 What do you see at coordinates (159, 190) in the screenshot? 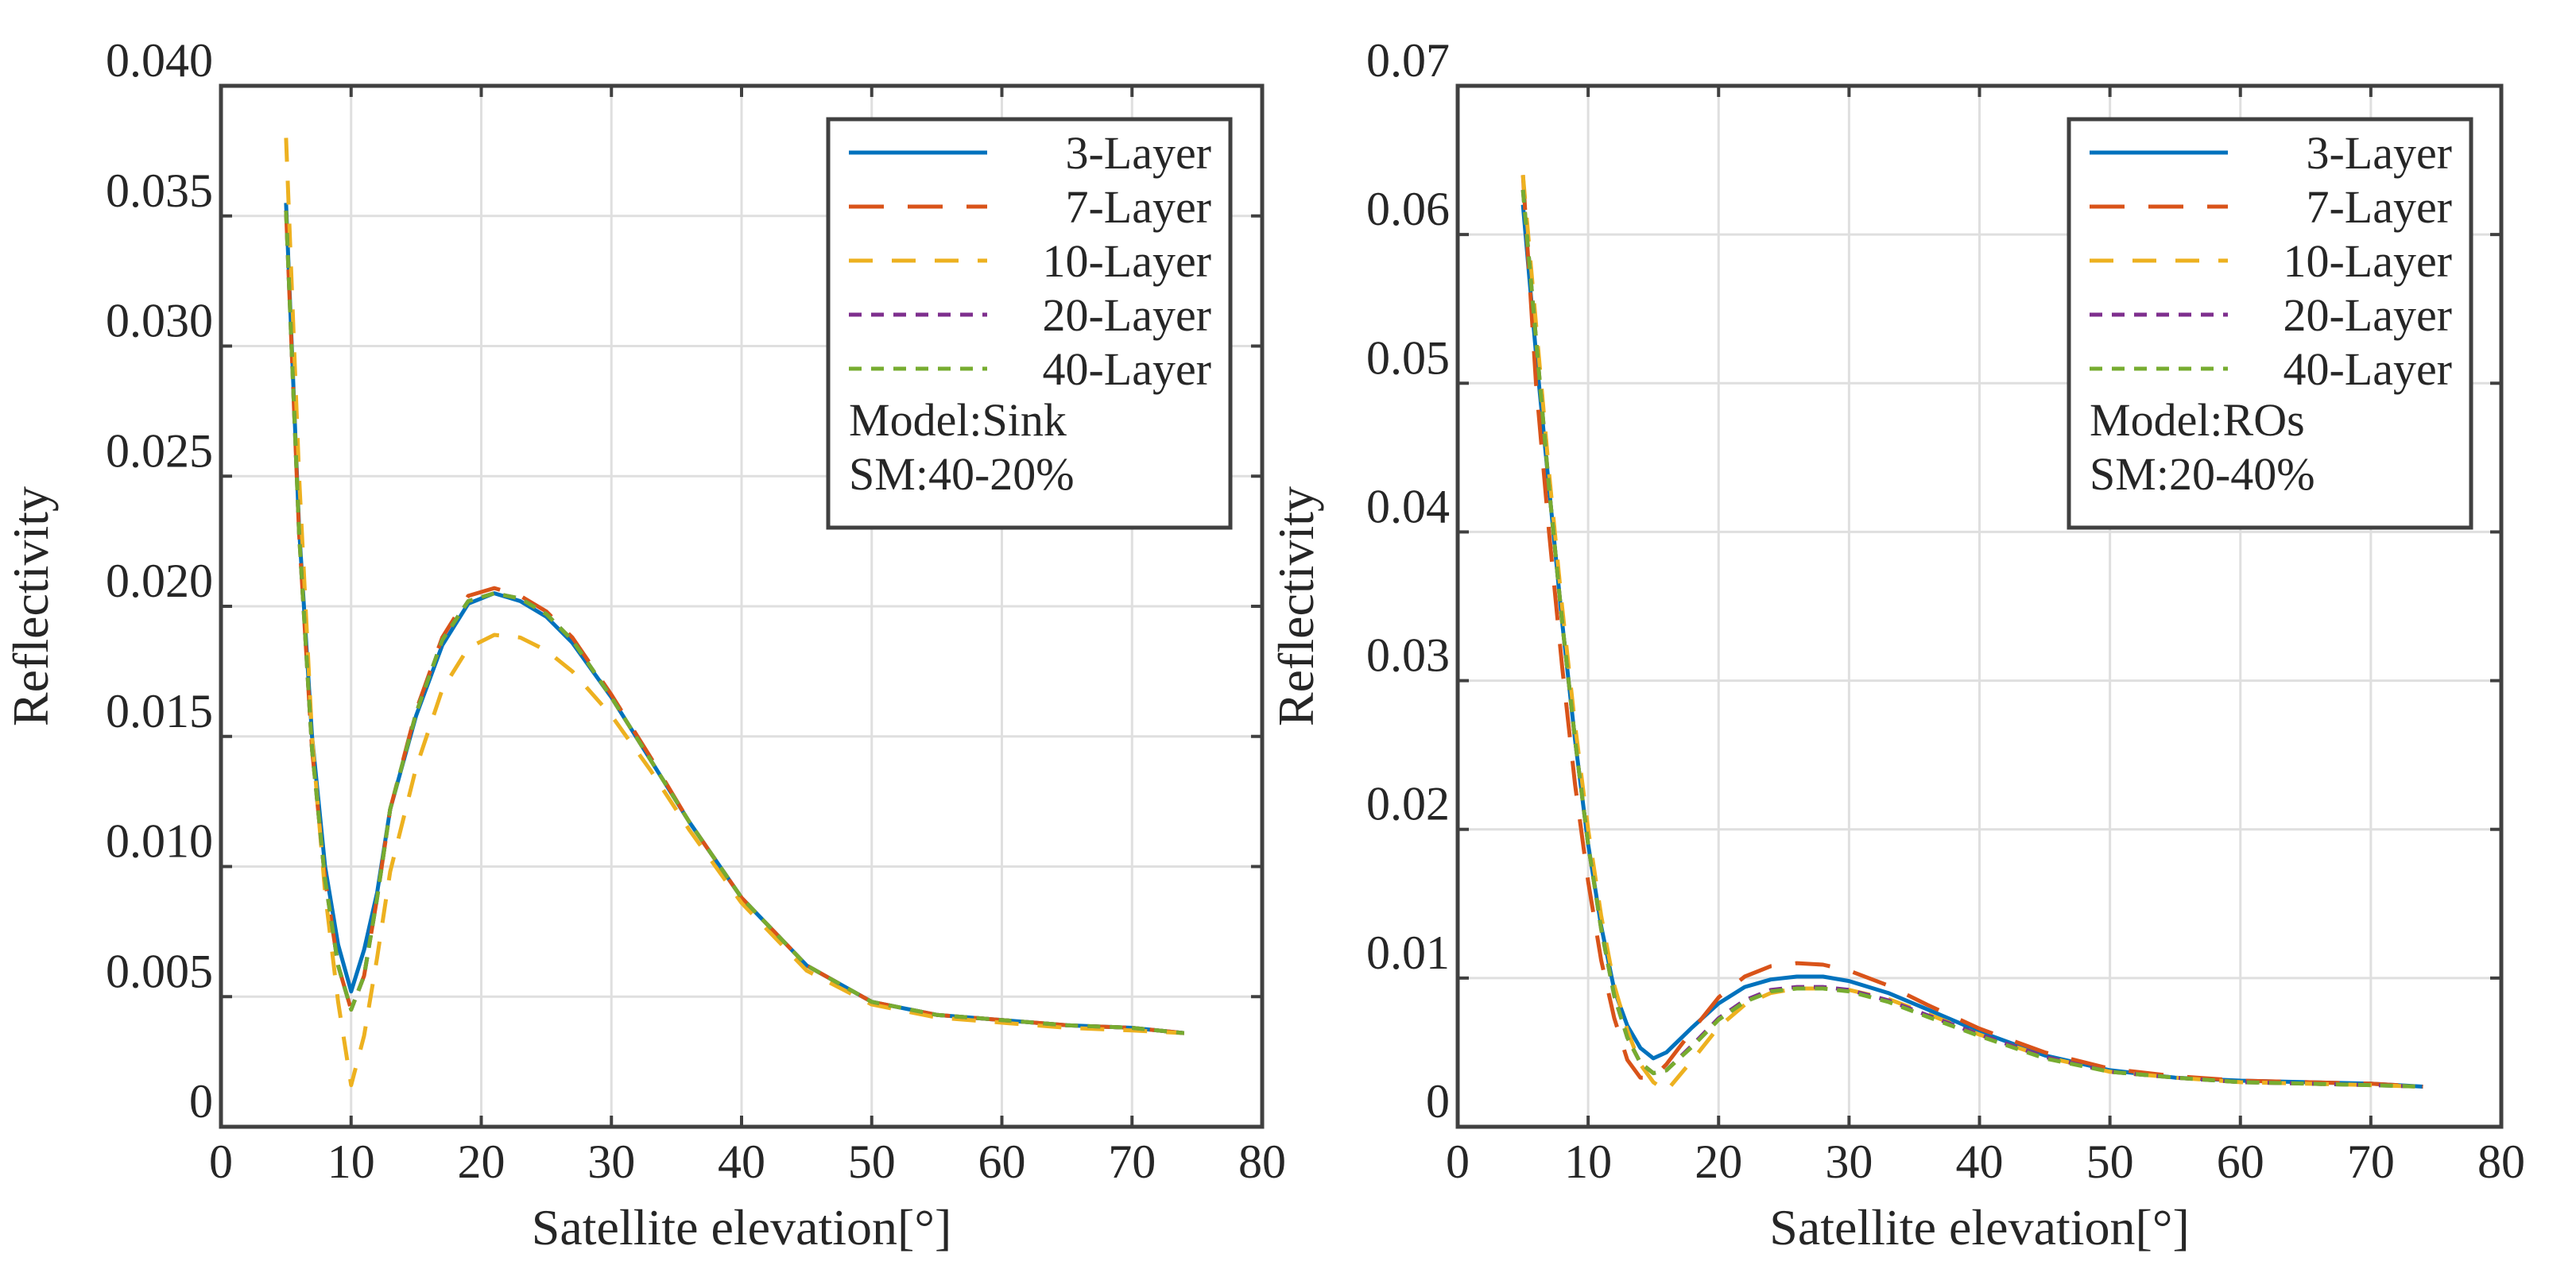
I see `y-tick-label: 0.035` at bounding box center [159, 190].